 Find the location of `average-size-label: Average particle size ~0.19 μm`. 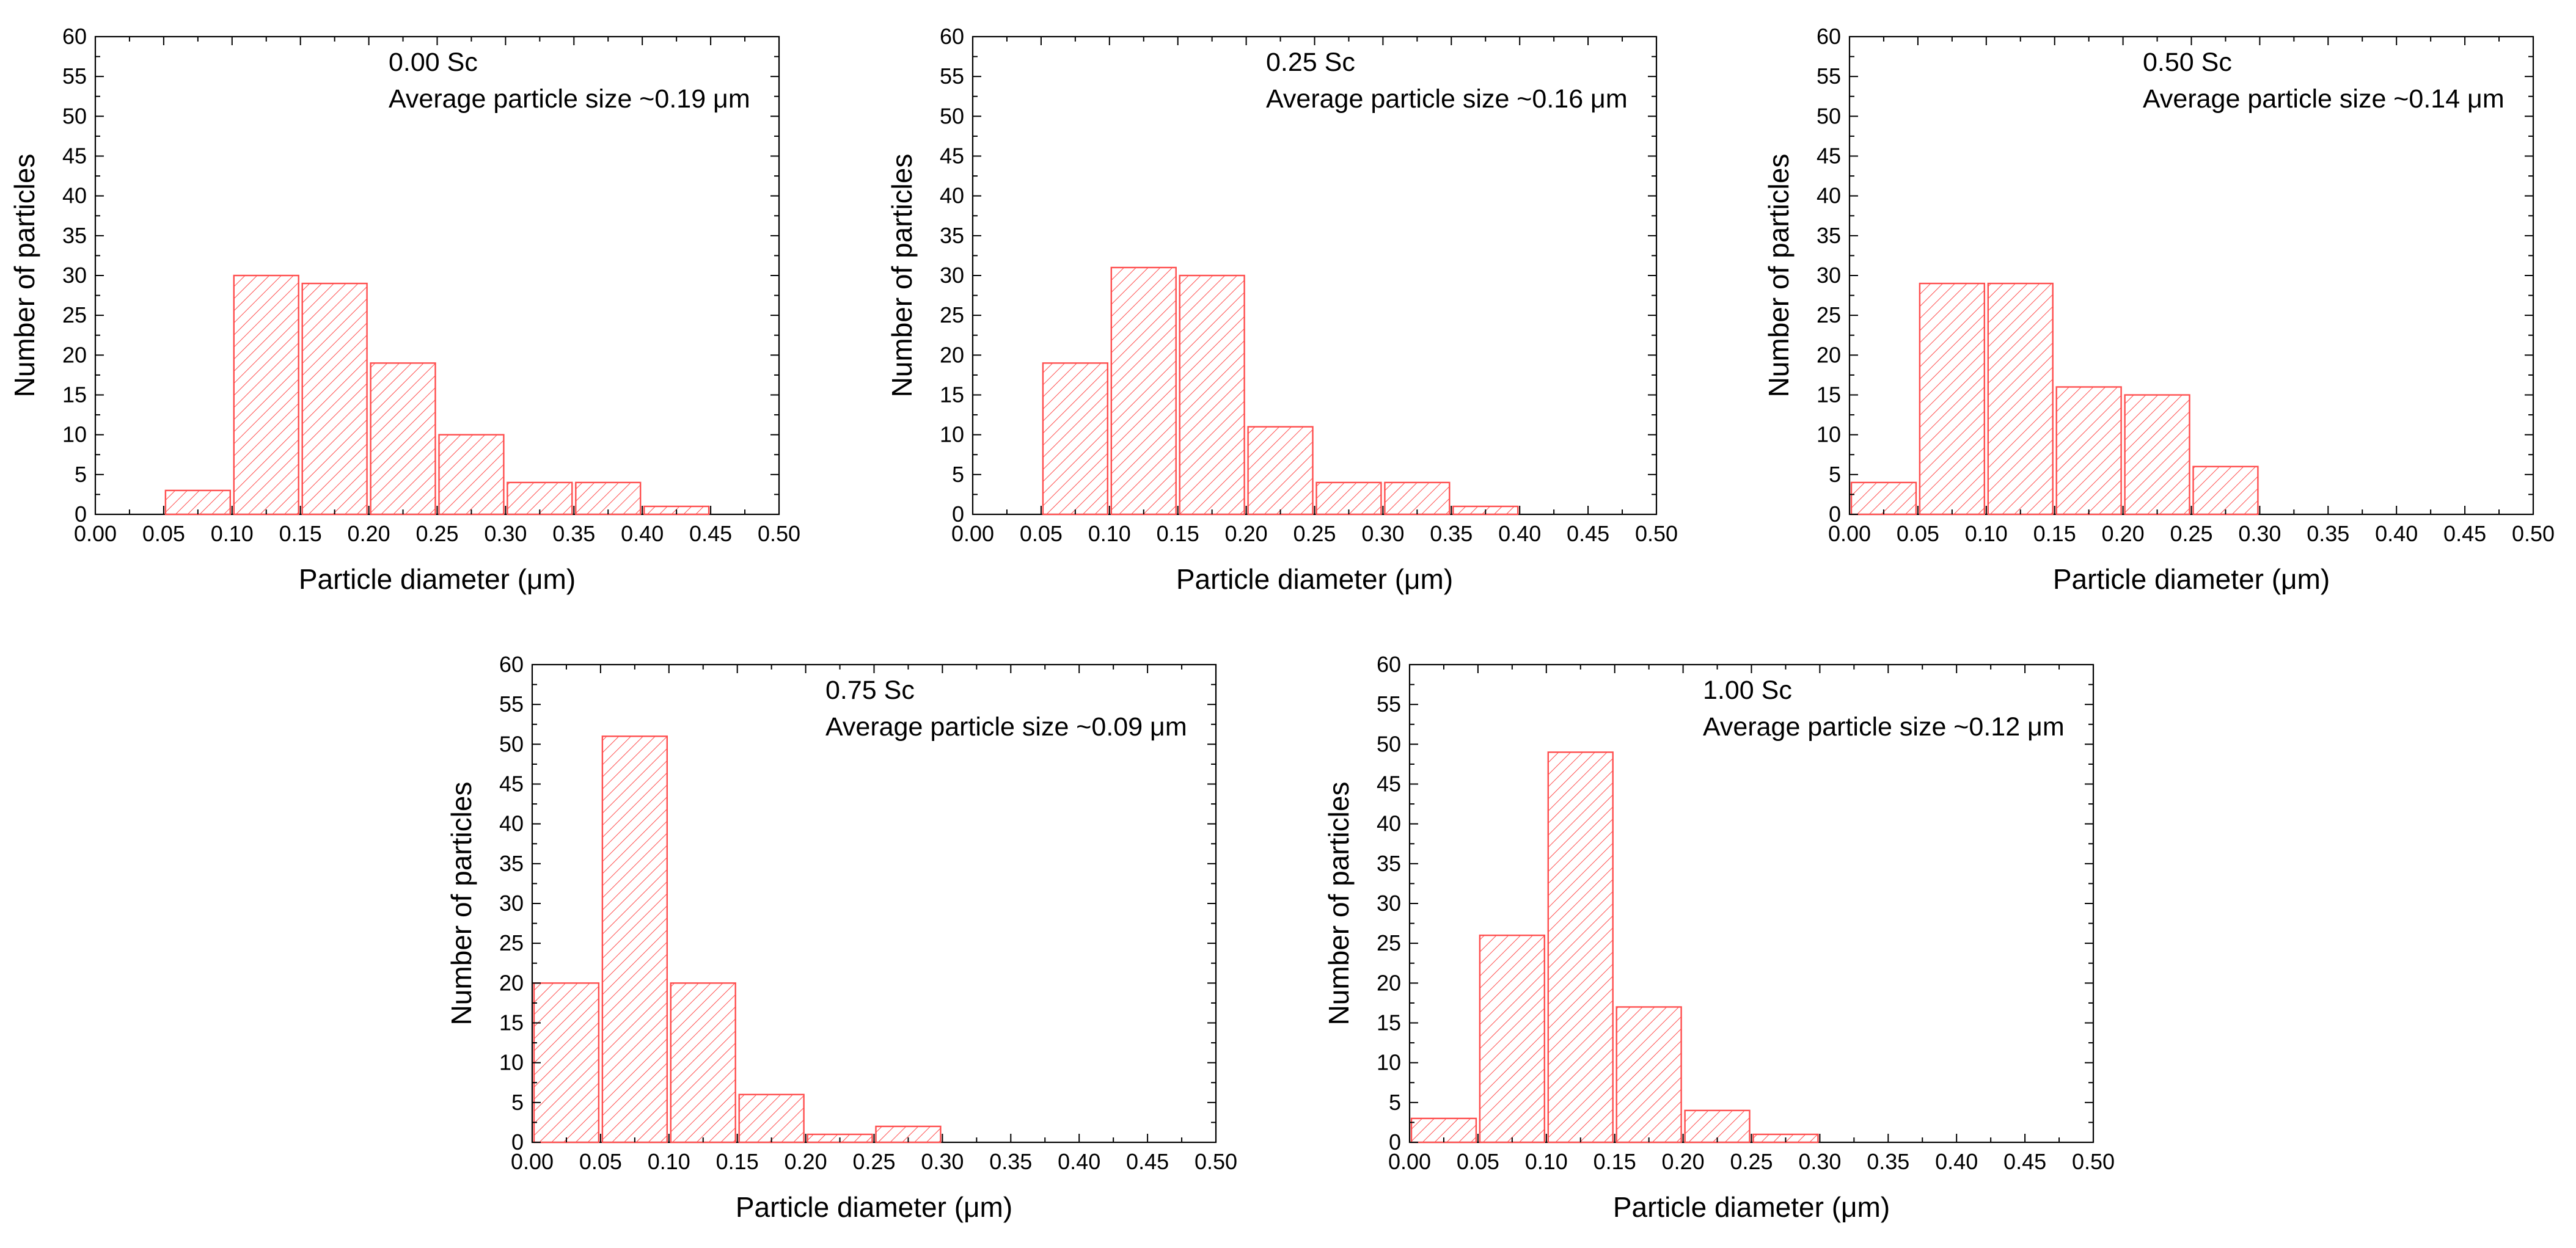

average-size-label: Average particle size ~0.19 μm is located at coordinates (569, 99).